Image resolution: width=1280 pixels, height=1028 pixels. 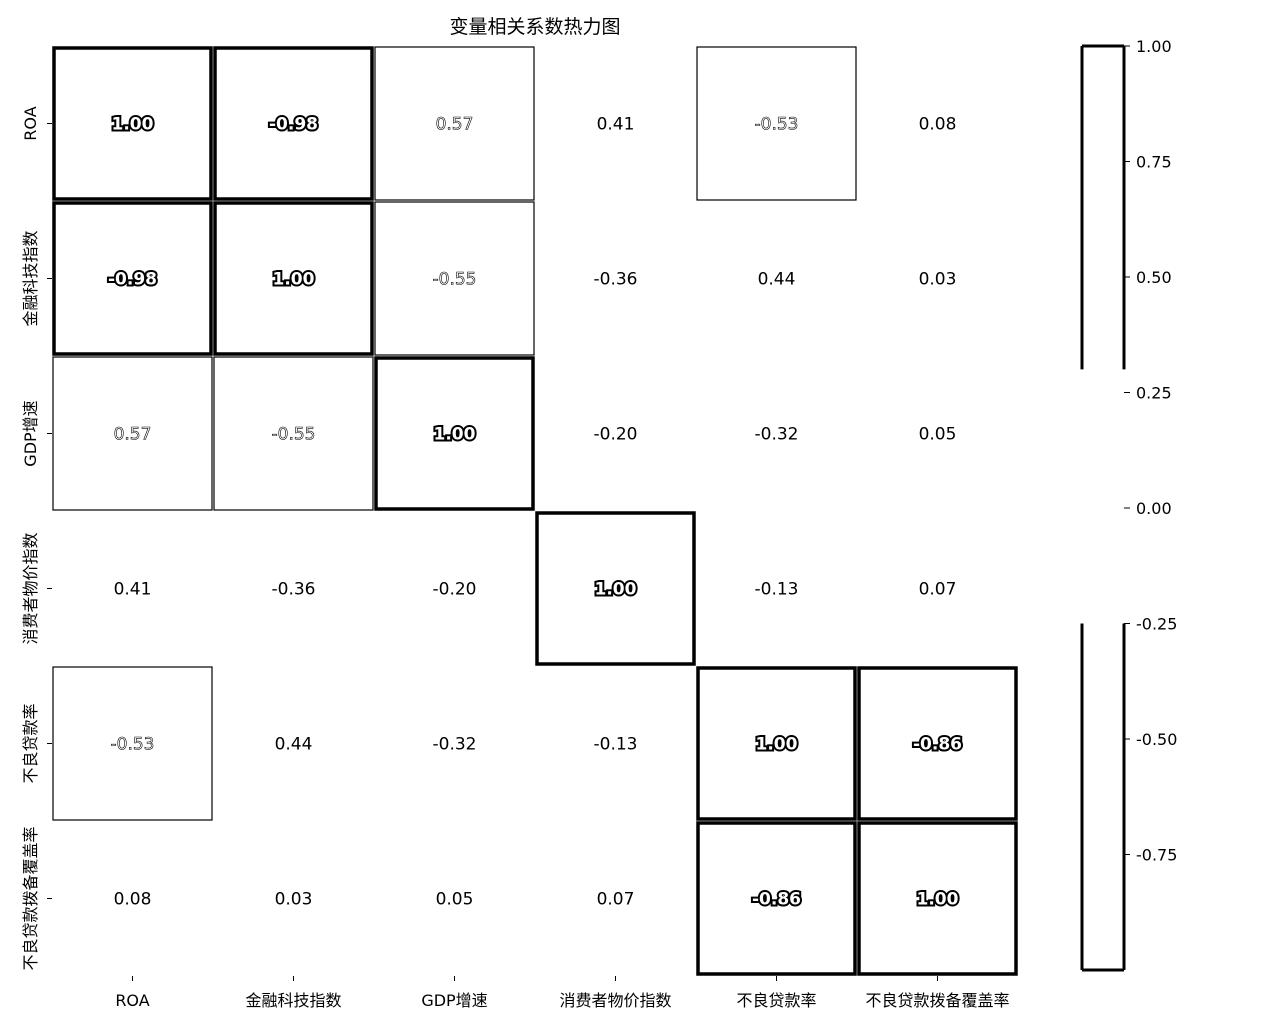 I want to click on x-tick-label: 金融科技指数, so click(x=293, y=1000).